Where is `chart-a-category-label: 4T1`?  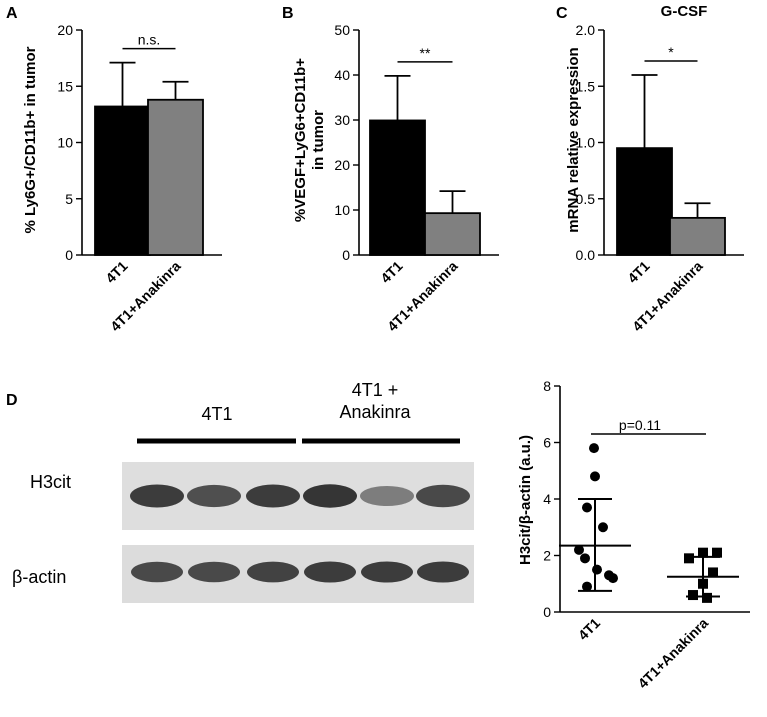
chart-a-category-label: 4T1 is located at coordinates (116, 272).